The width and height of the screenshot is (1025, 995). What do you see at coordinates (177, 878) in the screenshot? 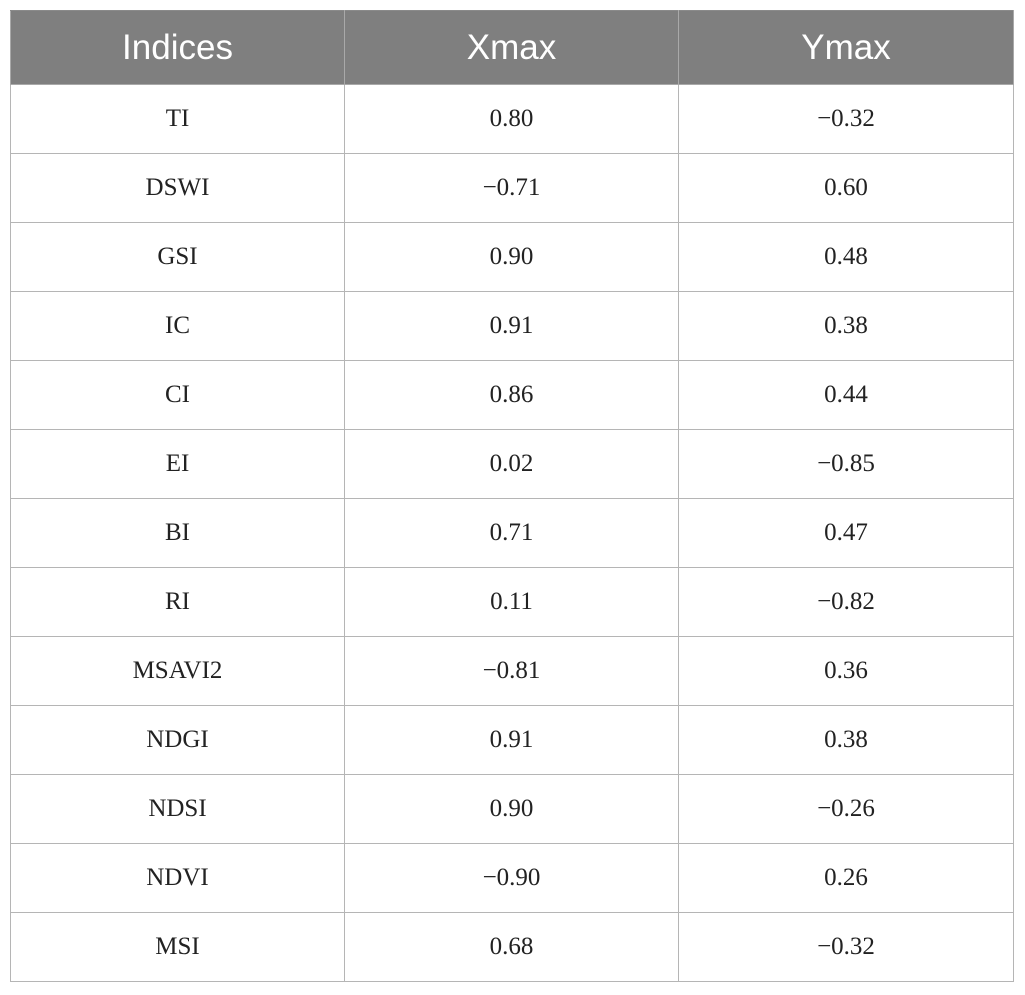
I see `cell-index-name: NDVI` at bounding box center [177, 878].